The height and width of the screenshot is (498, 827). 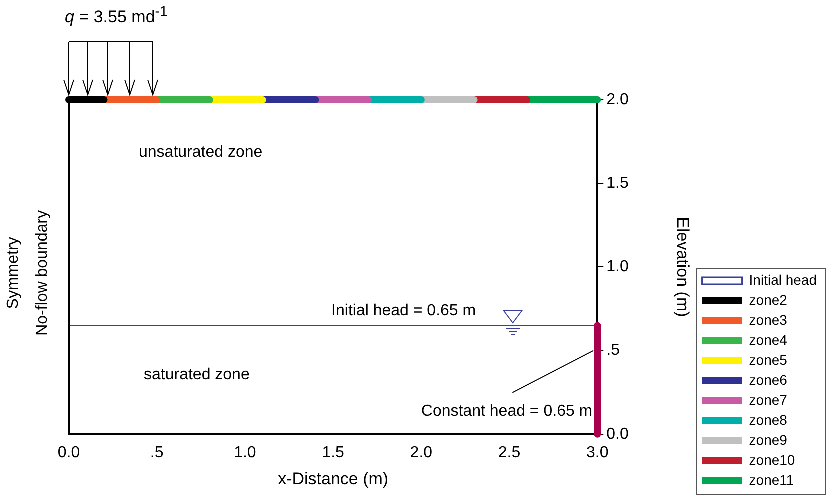 I want to click on x-tick-label: 3.0, so click(x=597, y=453).